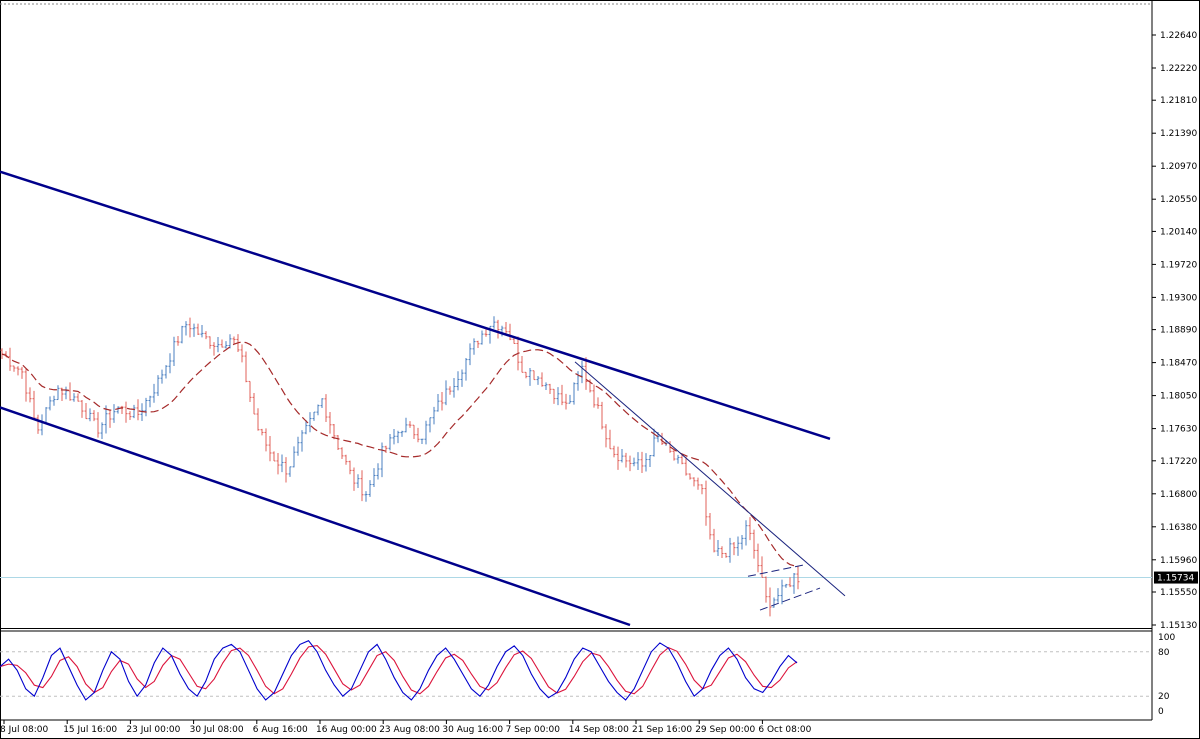 This screenshot has width=1200, height=739. Describe the element at coordinates (1178, 528) in the screenshot. I see `price-tick-label: 1.16380` at that location.